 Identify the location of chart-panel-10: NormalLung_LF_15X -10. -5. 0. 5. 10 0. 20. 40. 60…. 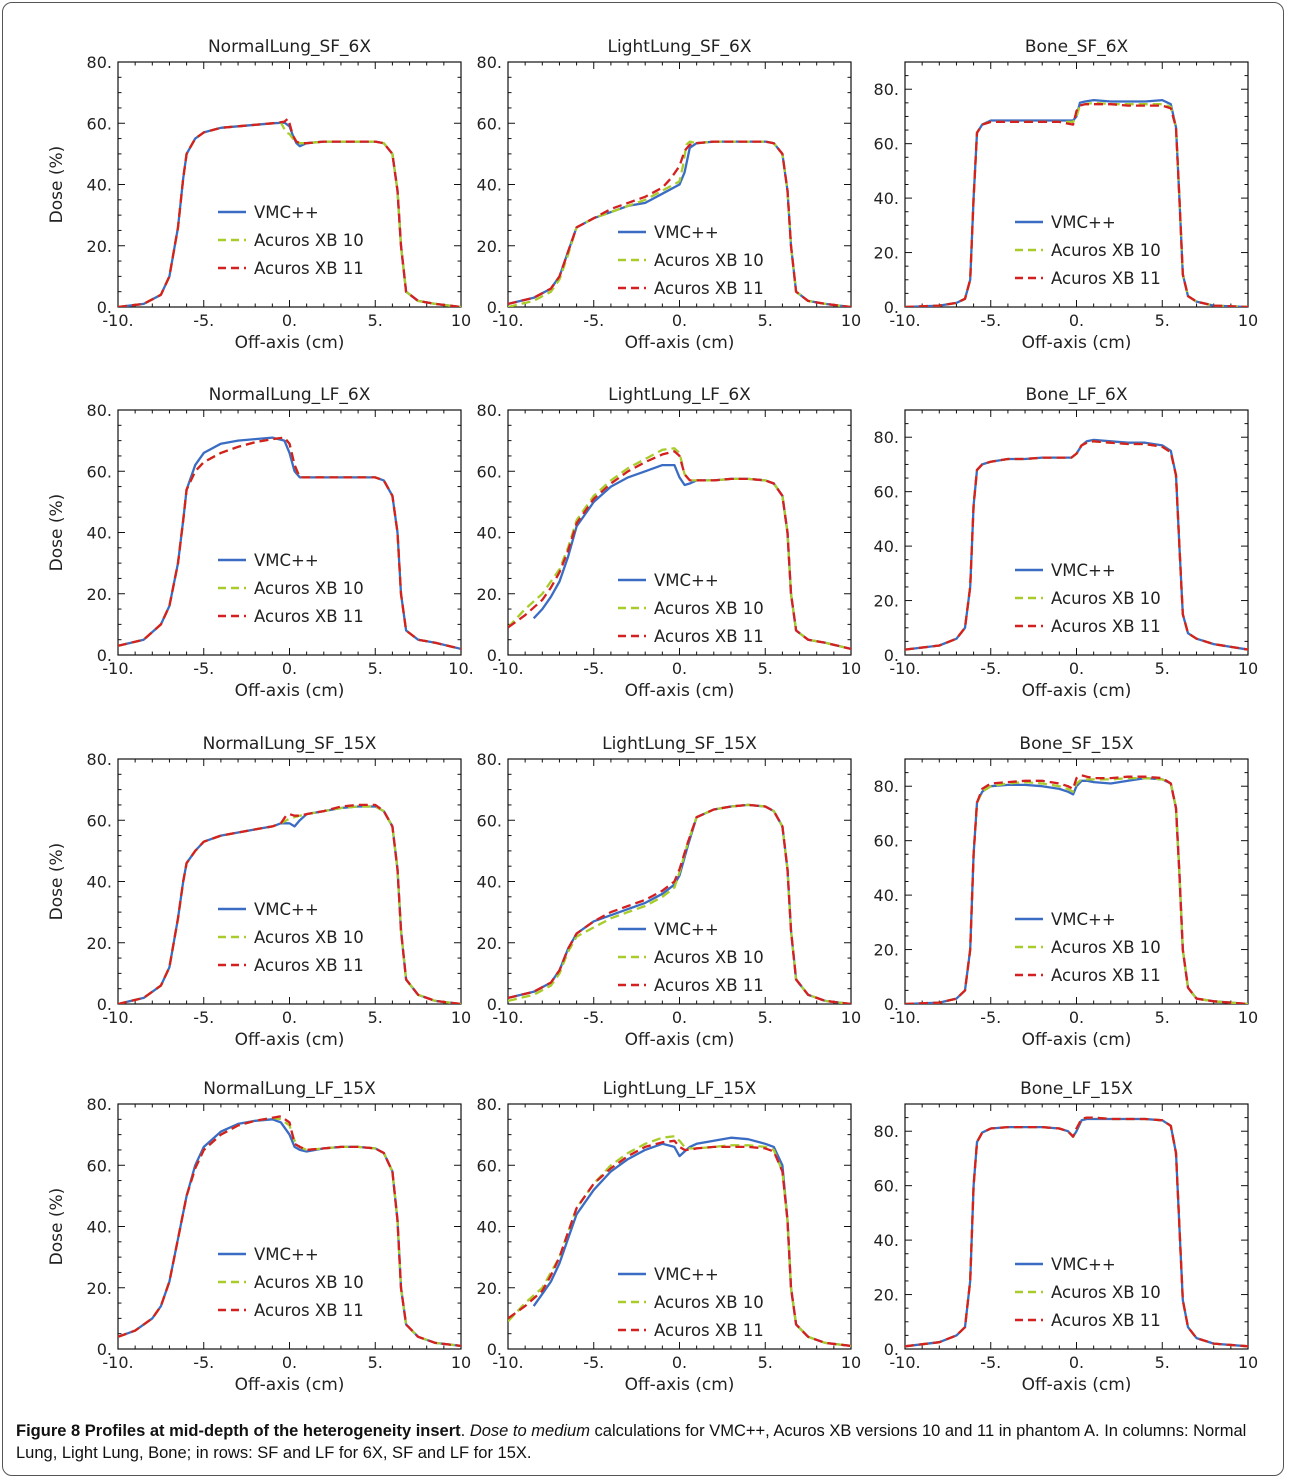
(259, 1237).